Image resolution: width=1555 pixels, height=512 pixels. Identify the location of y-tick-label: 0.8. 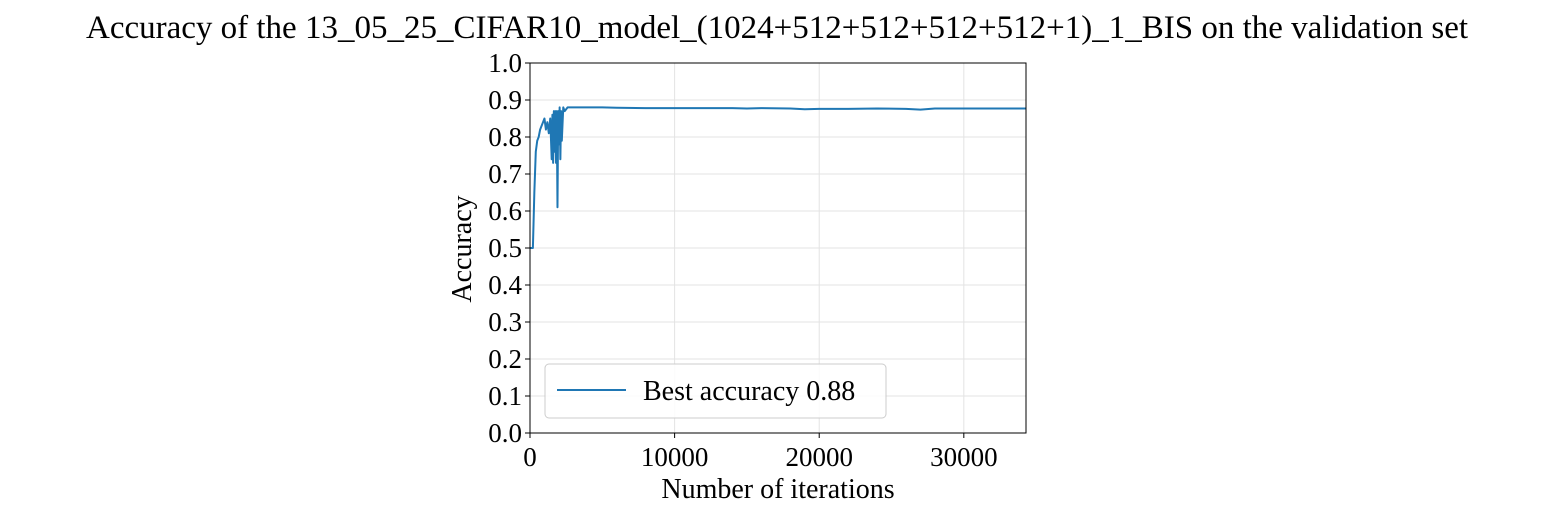
(505, 137).